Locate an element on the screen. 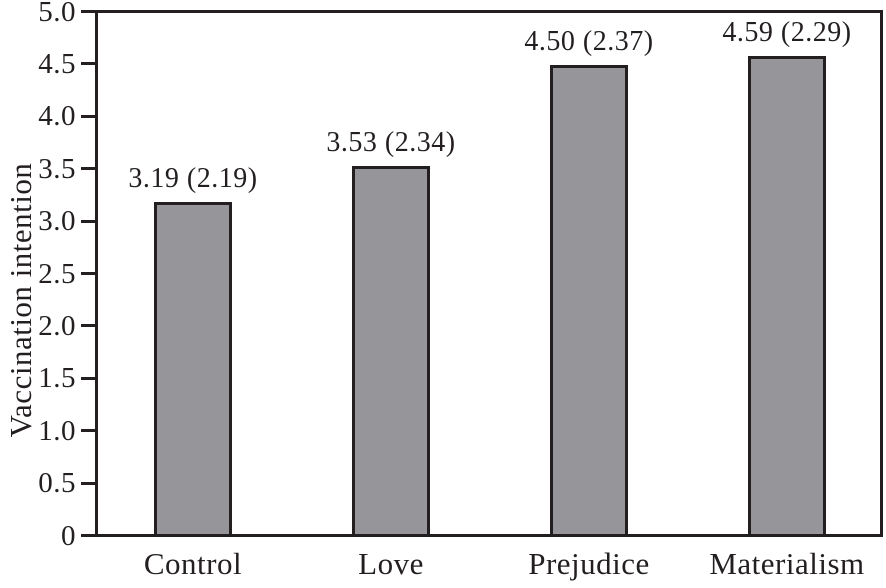  bar-value-label-materialism: 4.59 (2.29) is located at coordinates (787, 32).